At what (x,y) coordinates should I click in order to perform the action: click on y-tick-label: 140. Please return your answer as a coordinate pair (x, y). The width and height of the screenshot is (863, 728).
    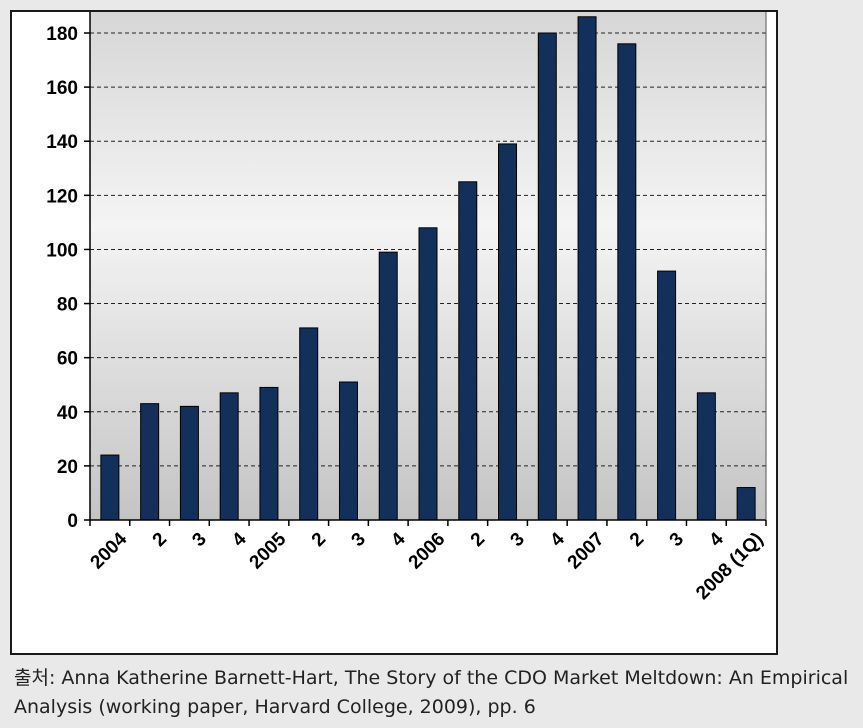
    Looking at the image, I should click on (62, 142).